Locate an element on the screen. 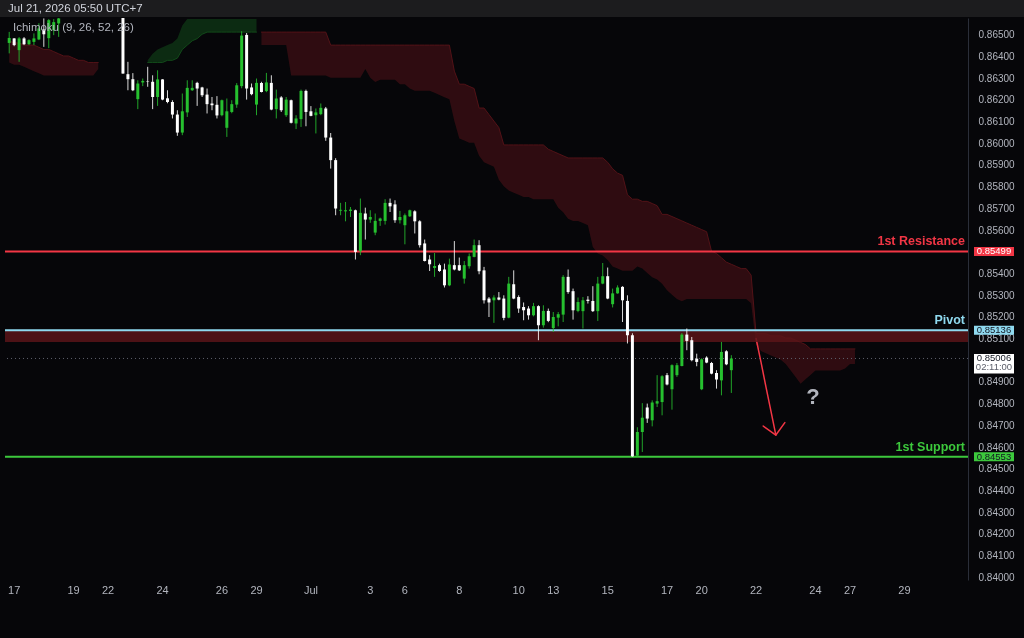  y-tick-label: 0.86000 is located at coordinates (997, 143).